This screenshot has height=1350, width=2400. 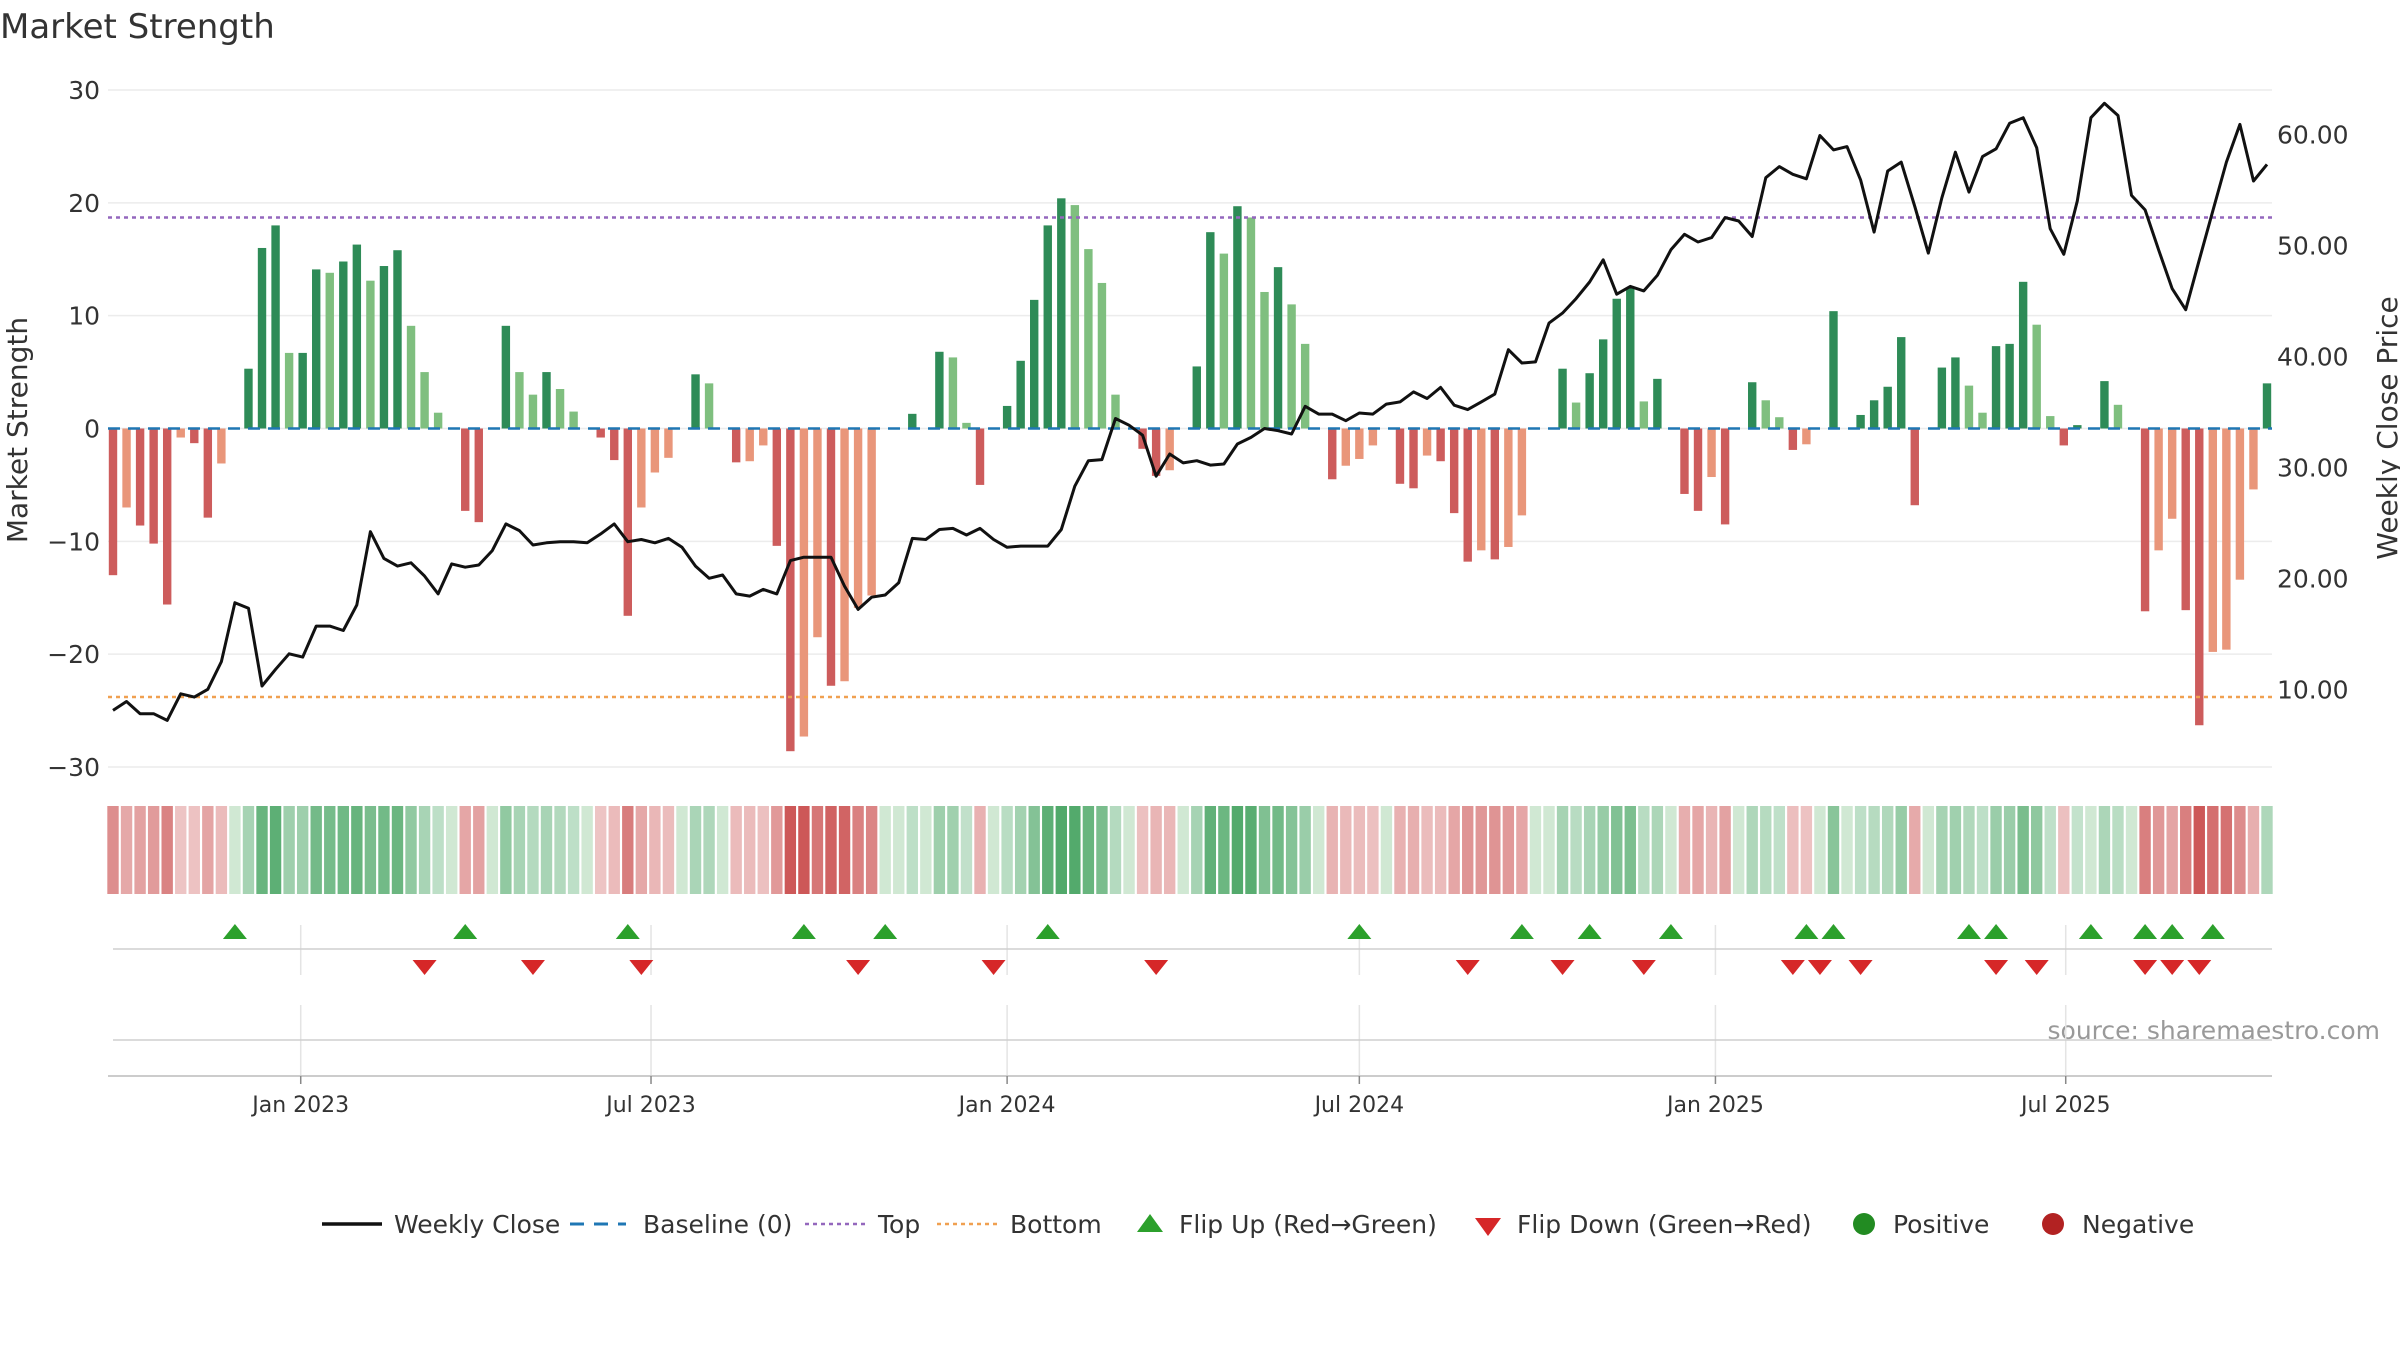 What do you see at coordinates (1714, 1105) in the screenshot?
I see `x-tick-label: Jan 2025` at bounding box center [1714, 1105].